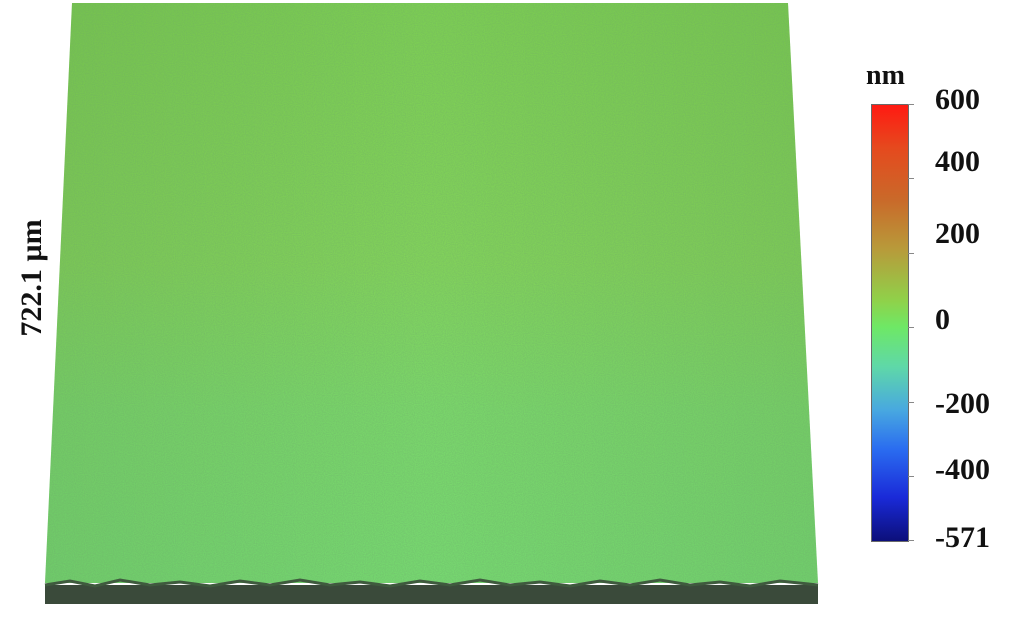 The width and height of the screenshot is (1014, 621). Describe the element at coordinates (885, 75) in the screenshot. I see `colorbar-unit-label: nm` at that location.